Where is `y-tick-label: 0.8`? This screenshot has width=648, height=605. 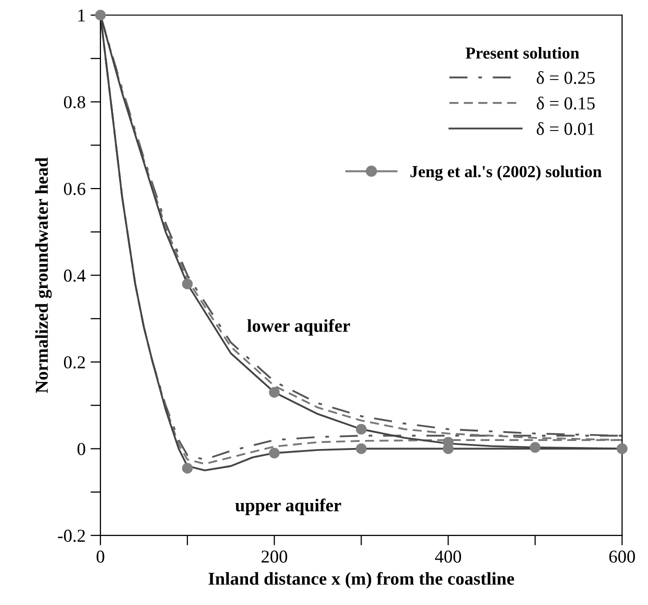
y-tick-label: 0.8 is located at coordinates (75, 102).